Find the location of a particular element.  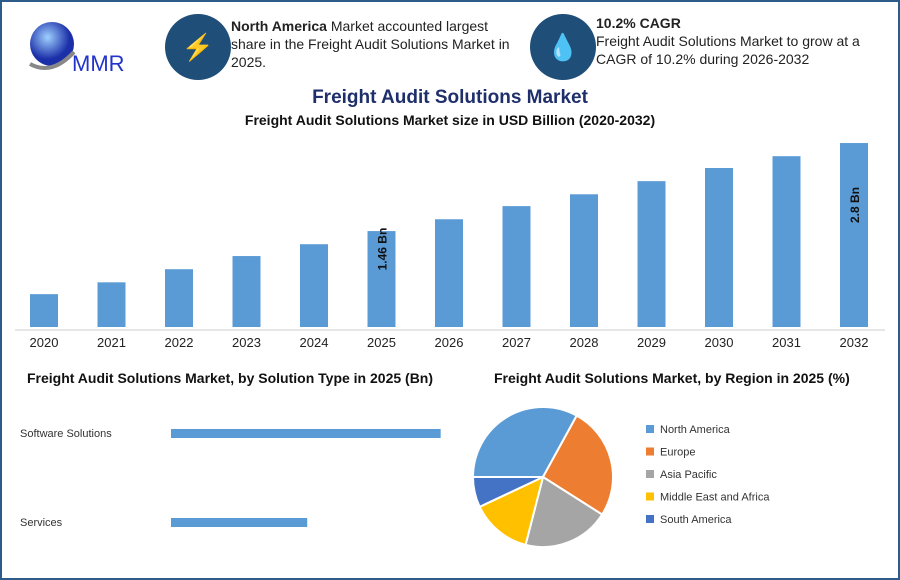

lightning-icon: ⚡ is located at coordinates (198, 47).